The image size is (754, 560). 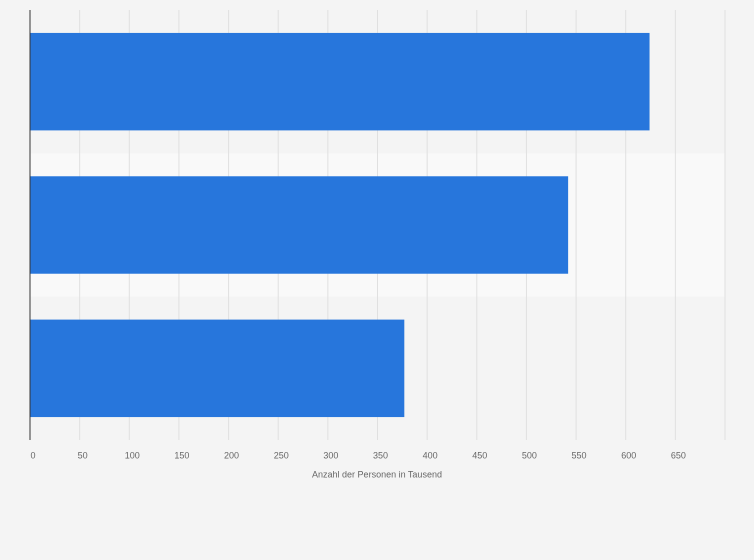 What do you see at coordinates (628, 455) in the screenshot?
I see `x-tick-label: 600` at bounding box center [628, 455].